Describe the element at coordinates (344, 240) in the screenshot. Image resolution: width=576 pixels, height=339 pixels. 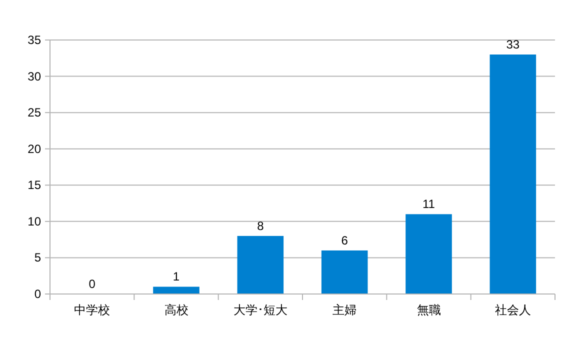
I see `data-label: 6` at that location.